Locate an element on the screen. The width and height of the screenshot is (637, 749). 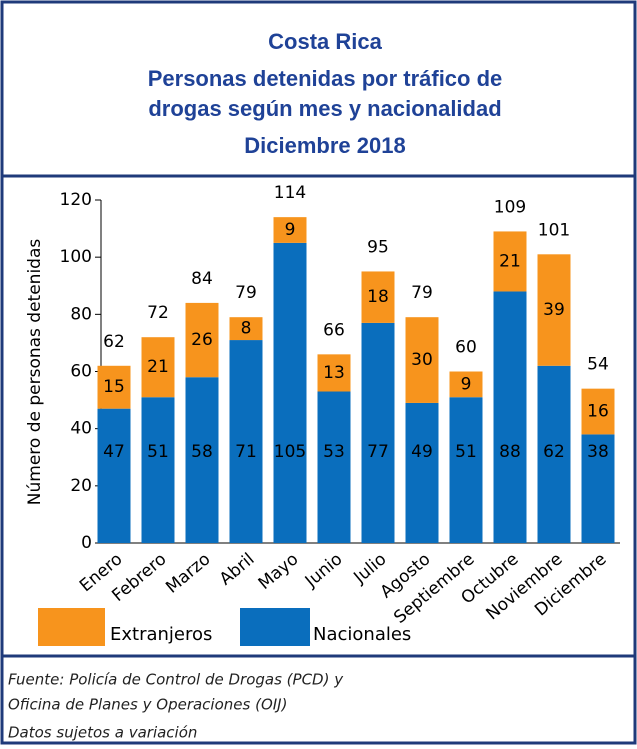
x-tick-label: Mayo is located at coordinates (279, 571).